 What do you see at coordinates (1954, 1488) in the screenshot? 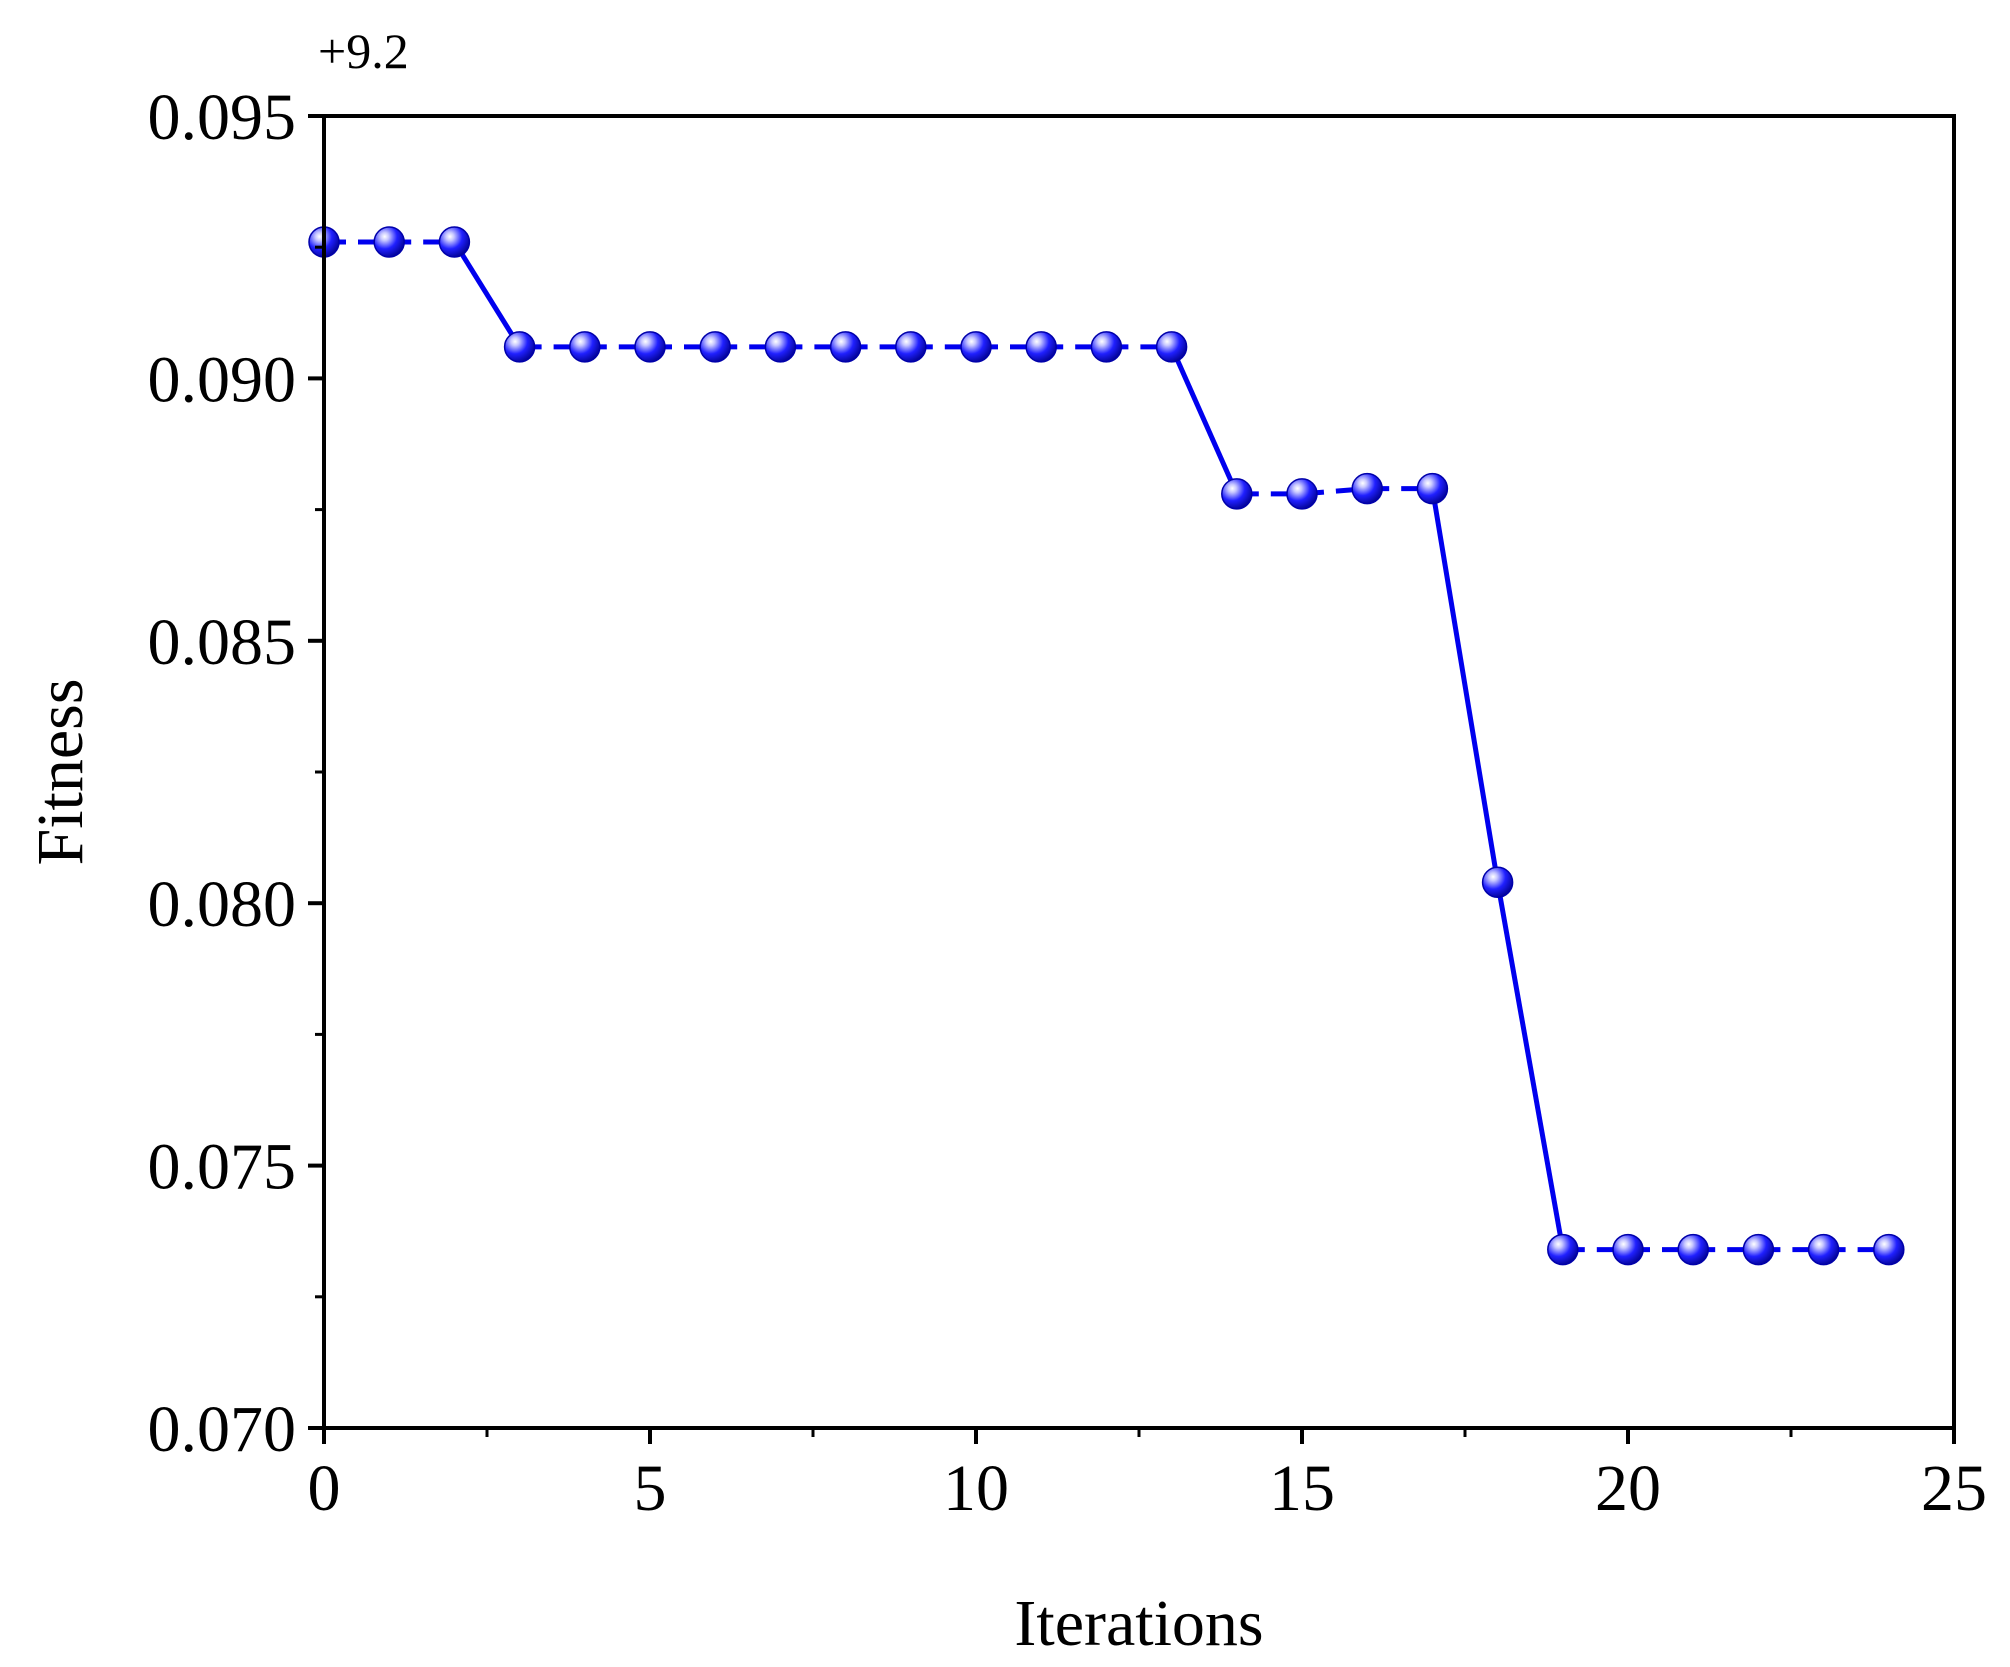
I see `x-tick-label: 25` at bounding box center [1954, 1488].